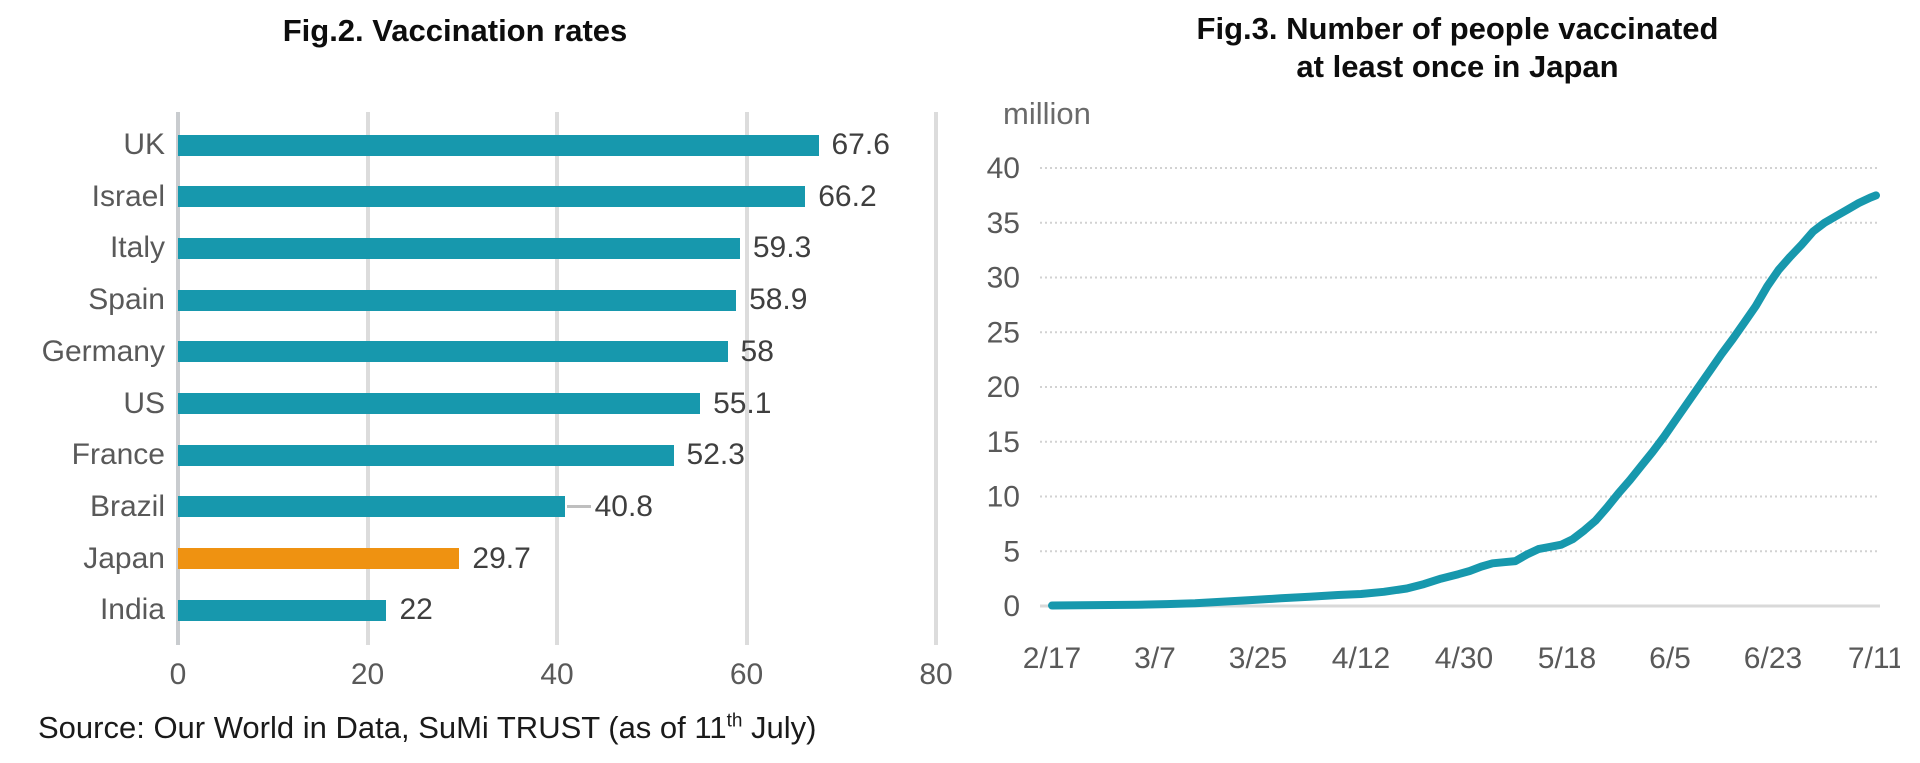 Image resolution: width=1920 pixels, height=763 pixels. What do you see at coordinates (144, 144) in the screenshot?
I see `fig2-category-label-uk: UK` at bounding box center [144, 144].